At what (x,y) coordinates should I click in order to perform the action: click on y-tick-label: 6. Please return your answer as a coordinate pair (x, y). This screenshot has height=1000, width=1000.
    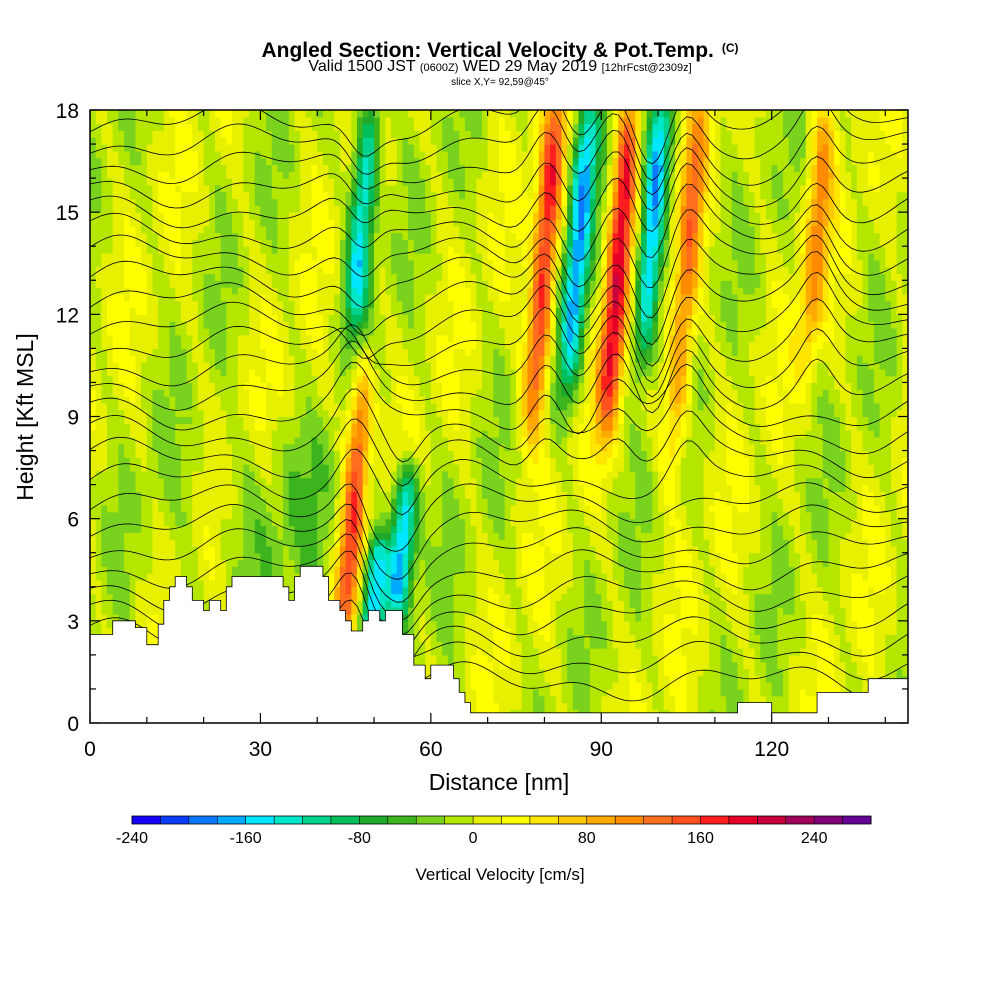
    Looking at the image, I should click on (73, 520).